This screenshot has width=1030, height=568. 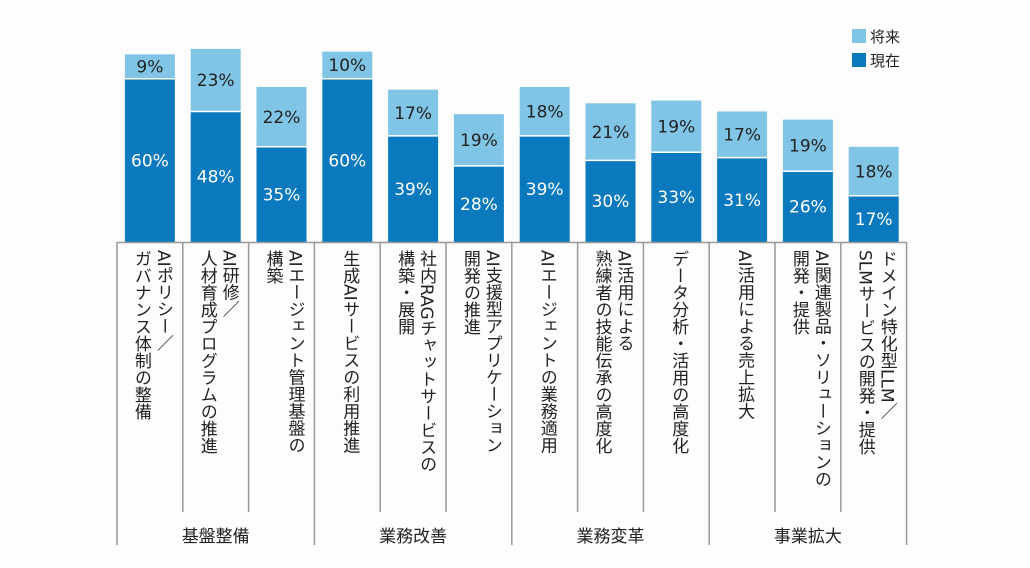 I want to click on data-label-future: 10%, so click(x=347, y=66).